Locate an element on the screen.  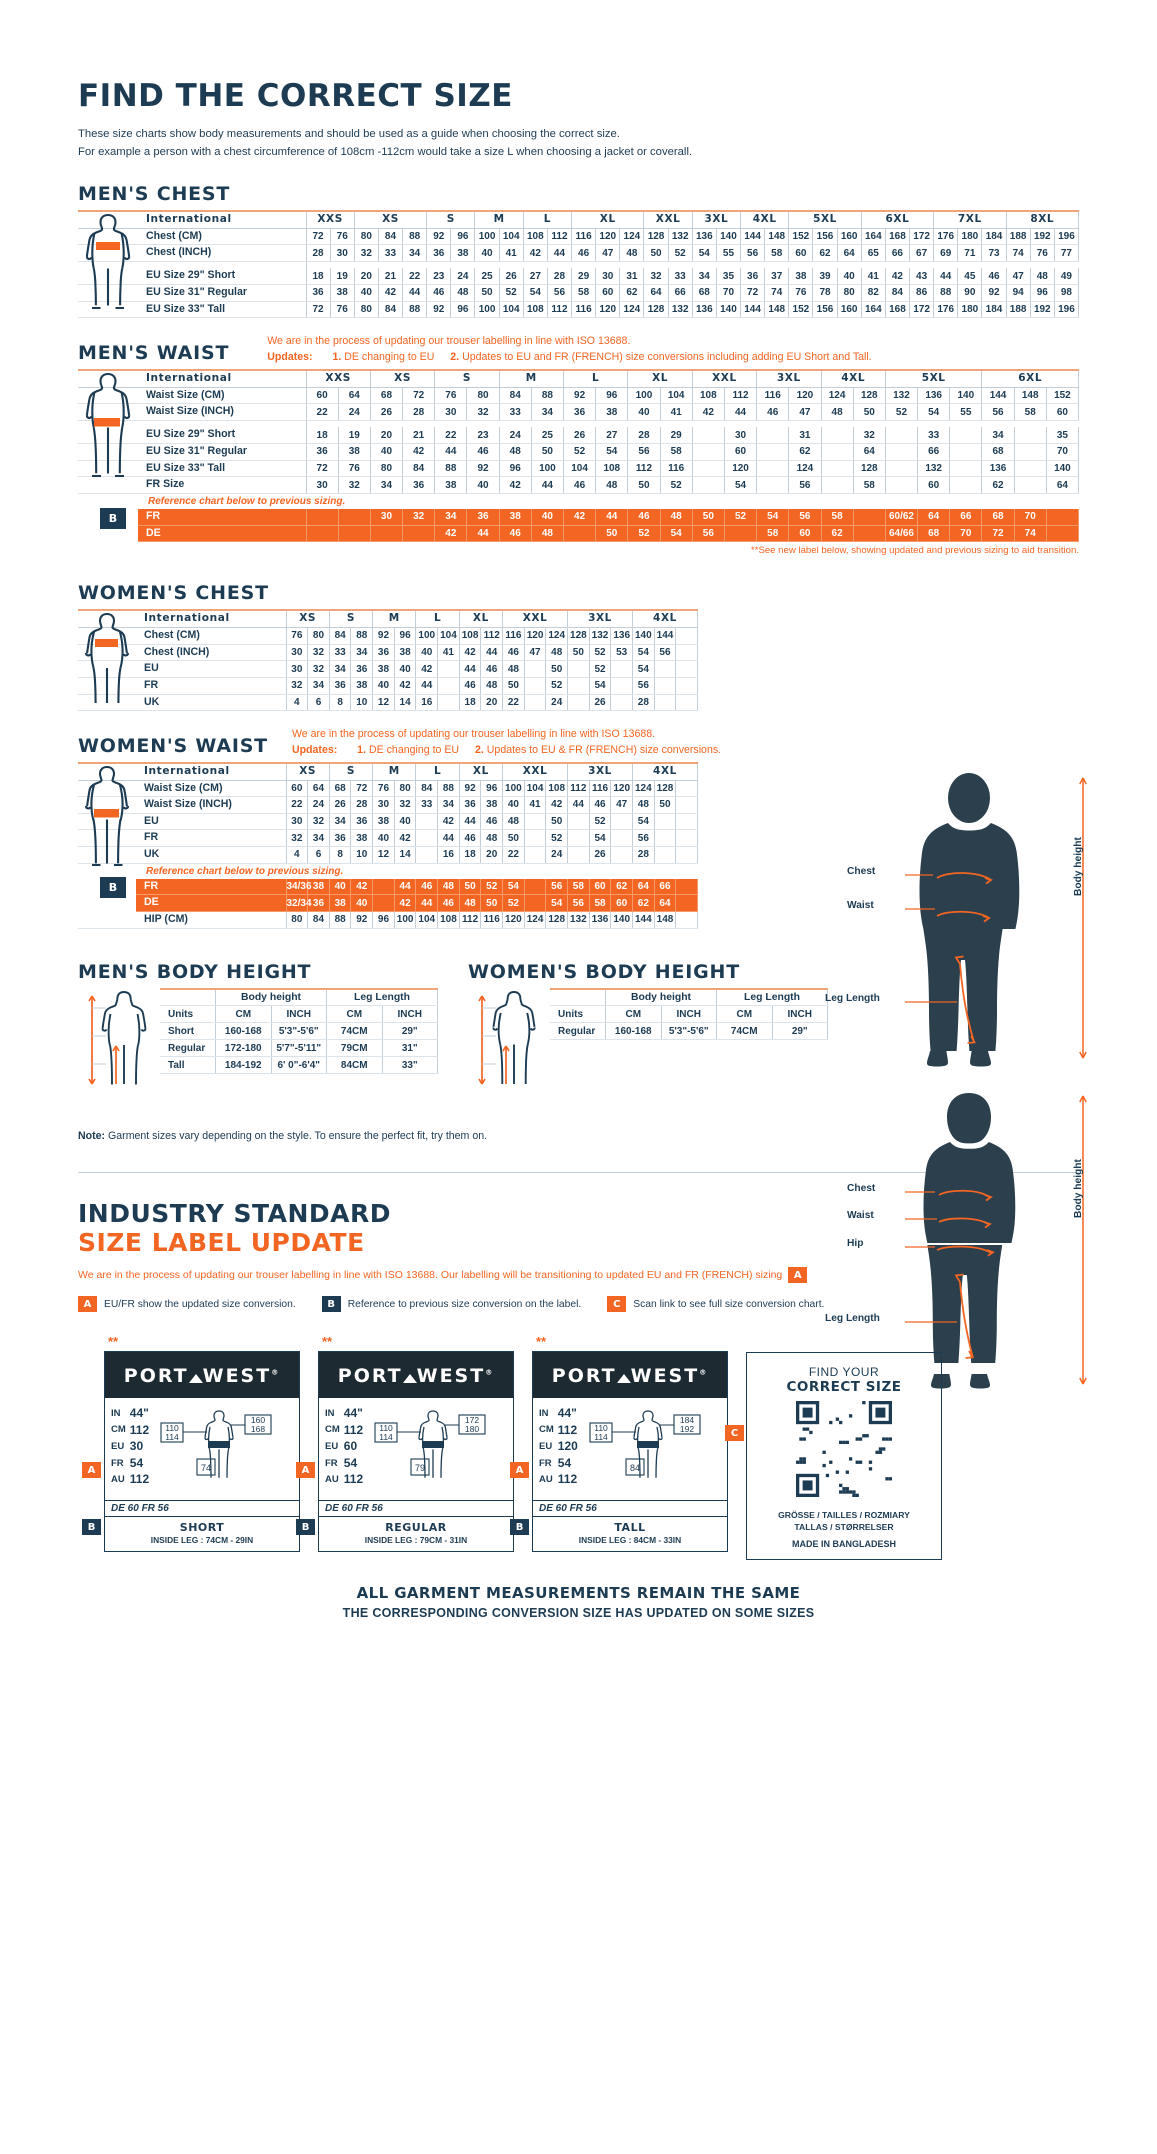
svg-text: 160 is located at coordinates (258, 1420).